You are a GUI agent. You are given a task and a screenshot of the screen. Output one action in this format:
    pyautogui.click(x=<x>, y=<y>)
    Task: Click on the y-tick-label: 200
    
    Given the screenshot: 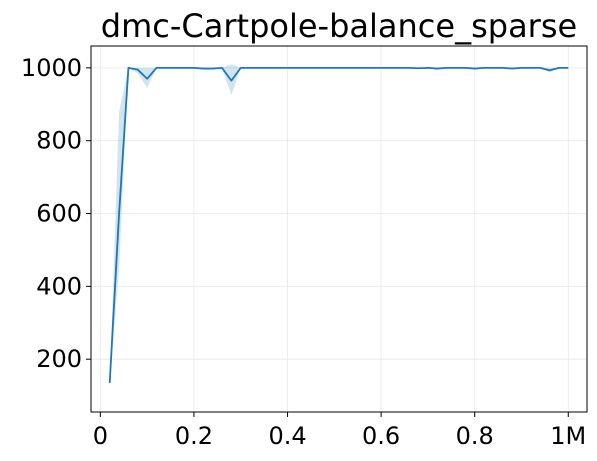 What is the action you would take?
    pyautogui.click(x=59, y=359)
    